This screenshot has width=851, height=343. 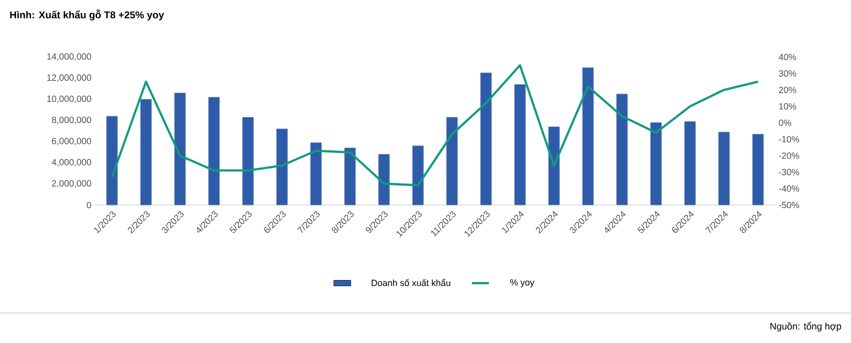 What do you see at coordinates (789, 172) in the screenshot?
I see `y2-tick-label: -30%` at bounding box center [789, 172].